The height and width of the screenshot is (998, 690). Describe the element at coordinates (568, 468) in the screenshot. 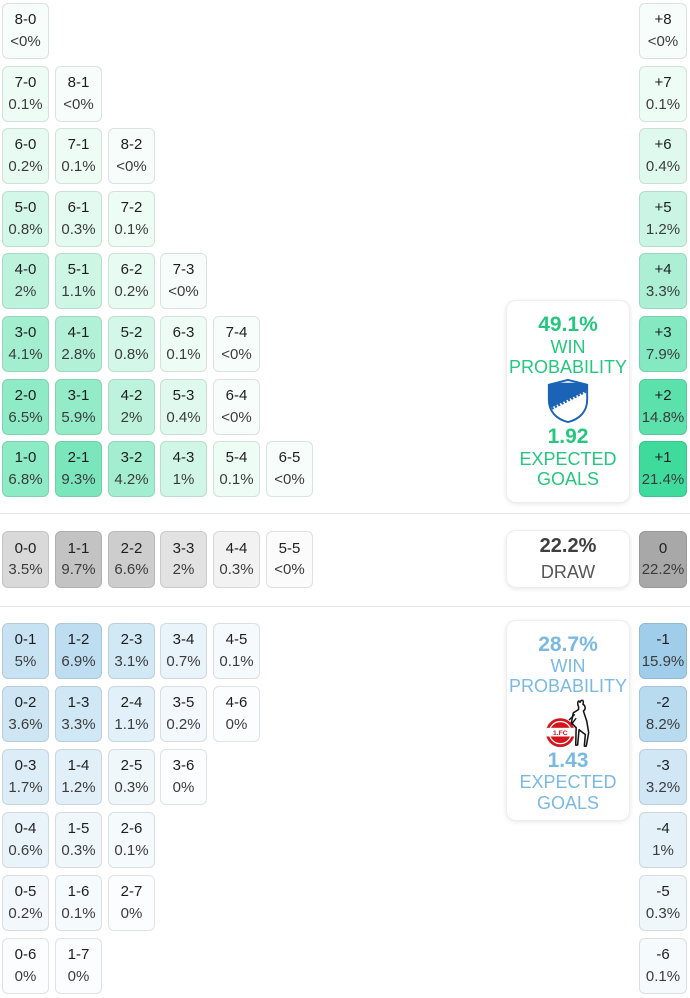

I see `home-expected-goals-label: EXPECTED GOALS` at that location.